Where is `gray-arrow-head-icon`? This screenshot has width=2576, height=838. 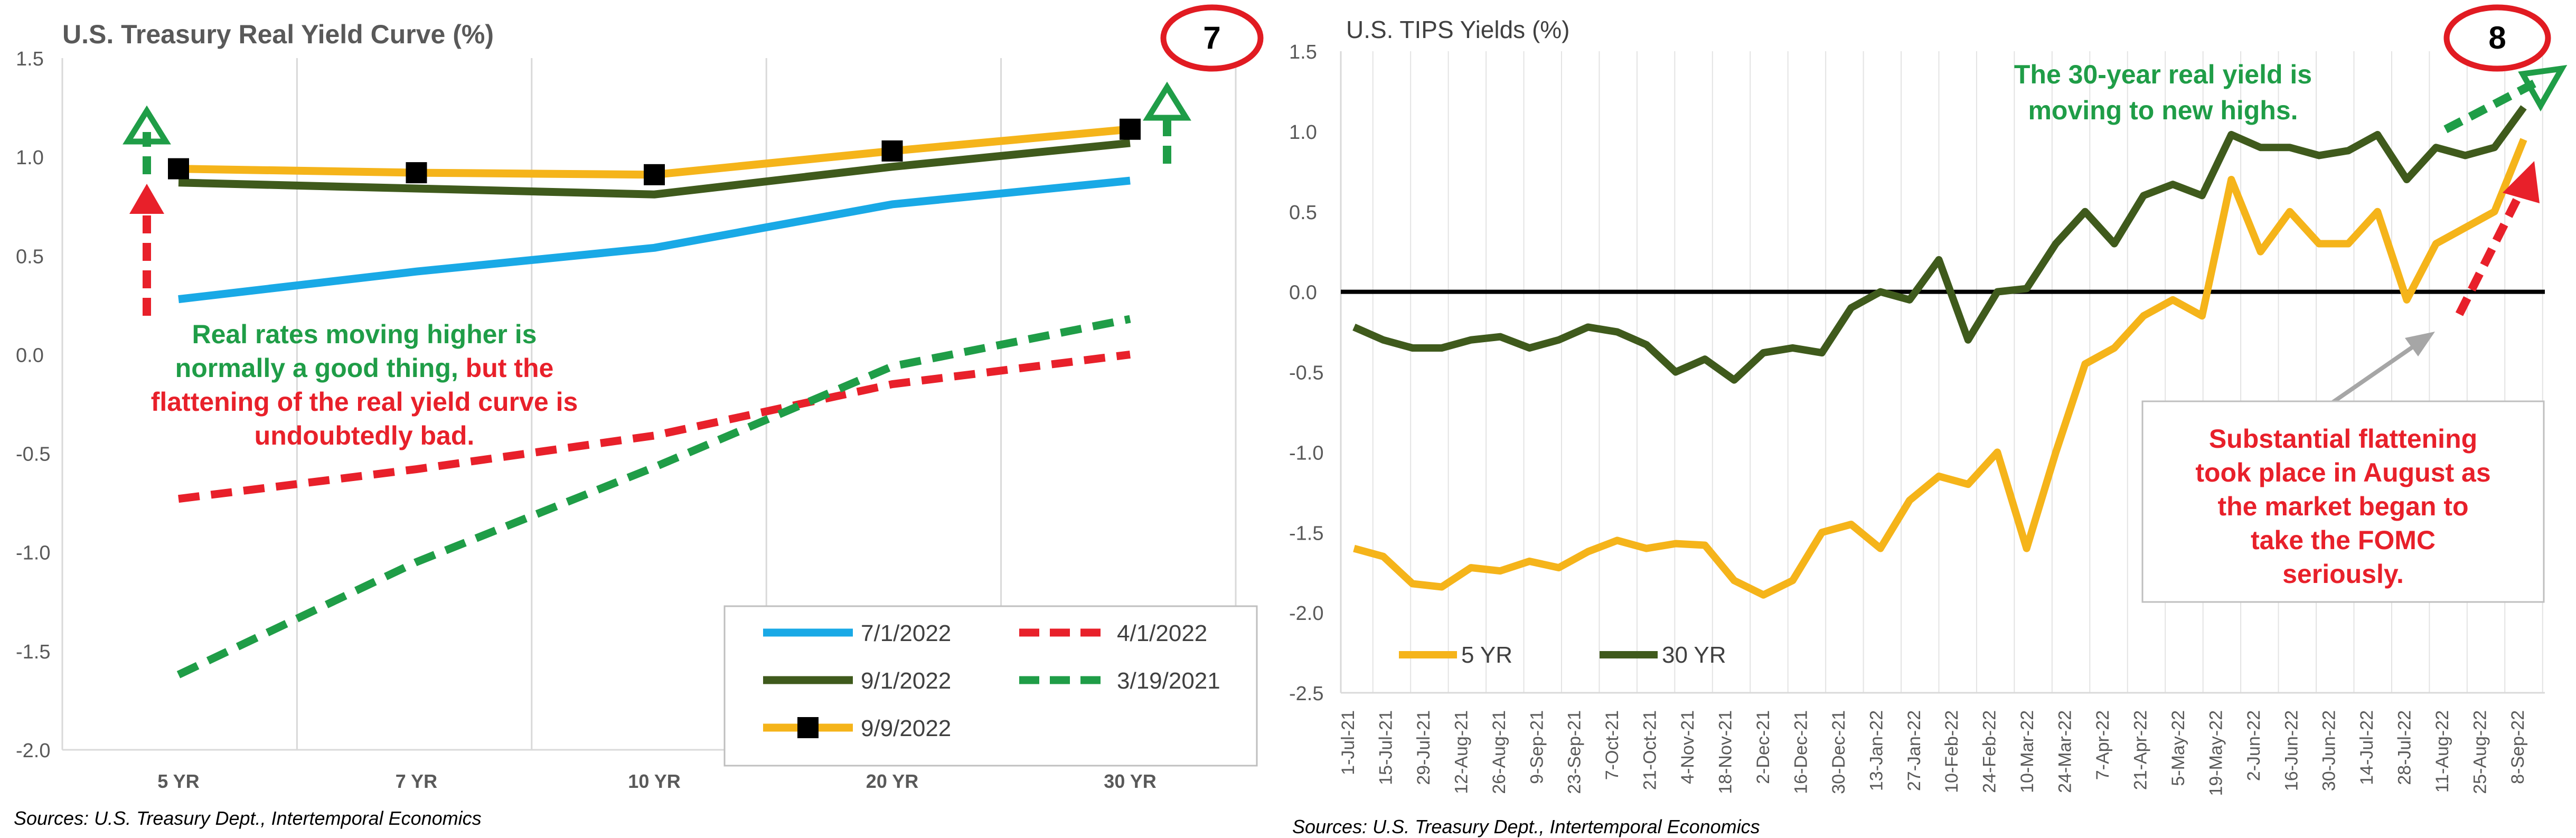 gray-arrow-head-icon is located at coordinates (2420, 344).